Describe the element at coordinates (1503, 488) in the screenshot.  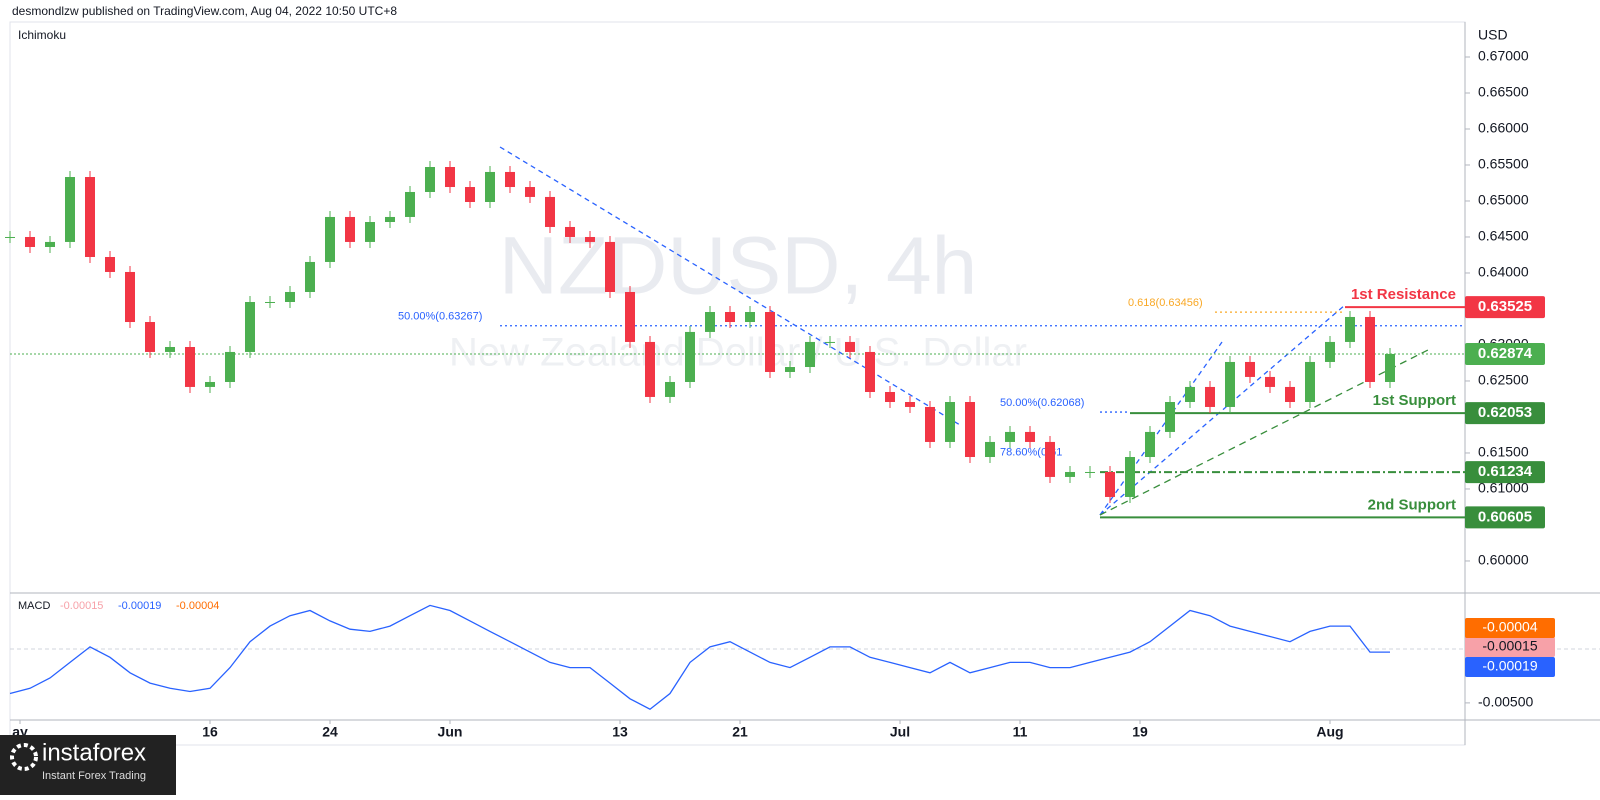
I see `y-tick-label: 0.61000` at that location.